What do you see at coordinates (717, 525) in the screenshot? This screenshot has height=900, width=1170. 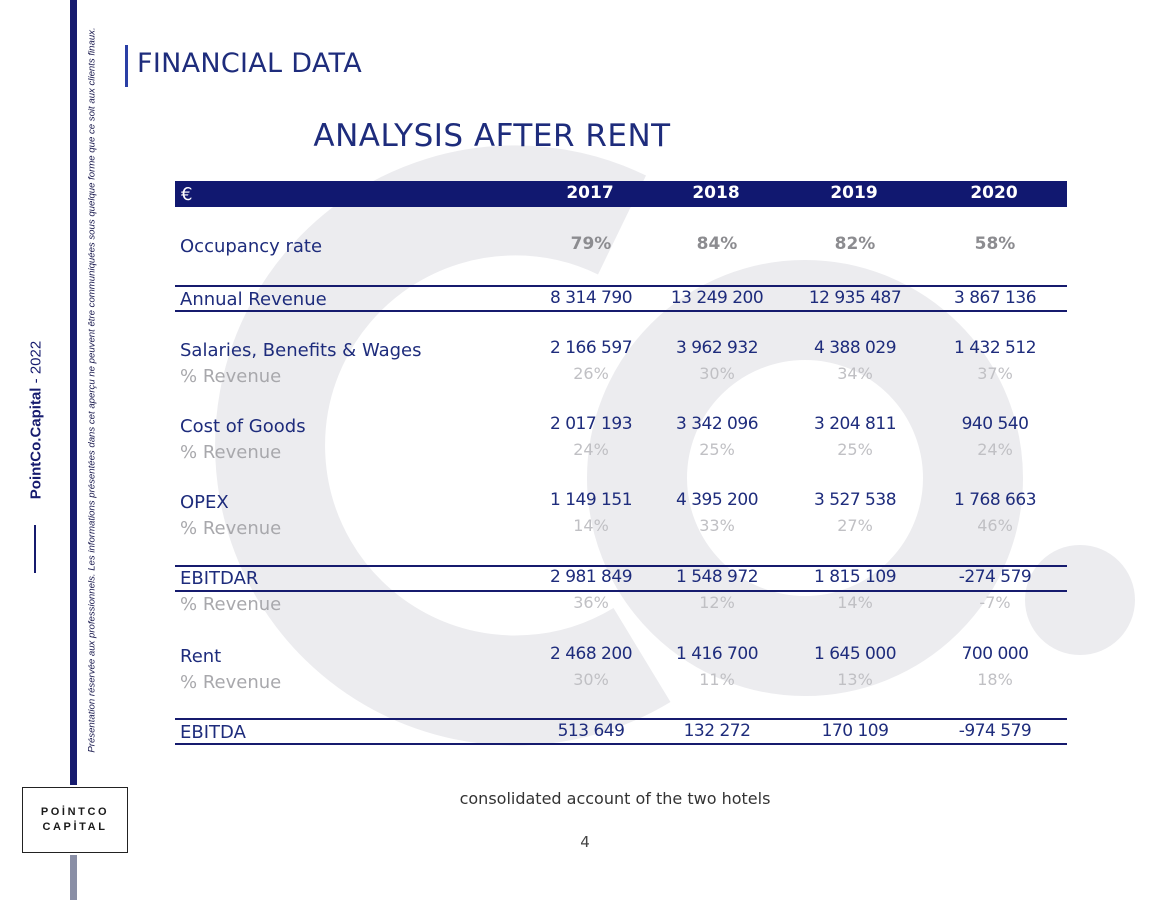 I see `opex-pct: 33%` at bounding box center [717, 525].